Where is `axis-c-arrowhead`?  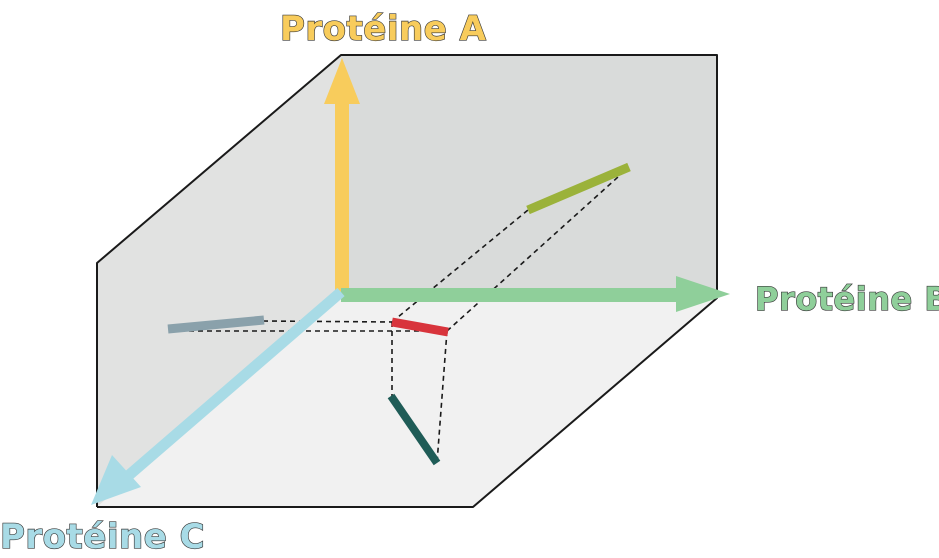 axis-c-arrowhead is located at coordinates (116, 480).